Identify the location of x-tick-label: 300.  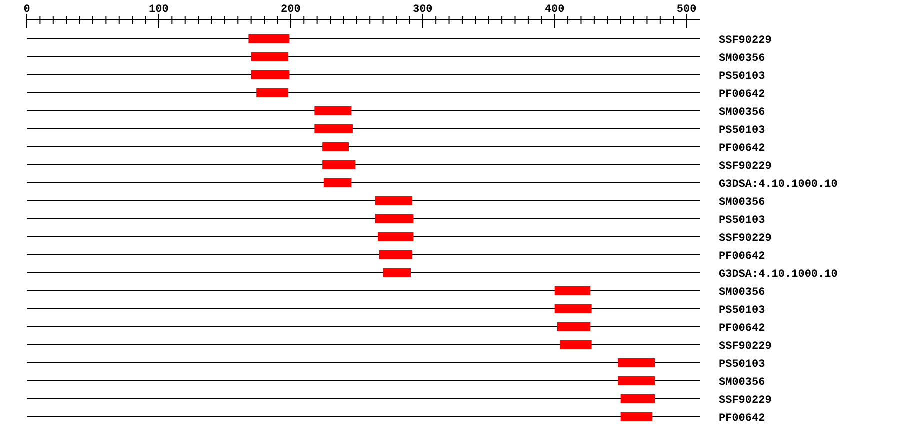
(422, 10).